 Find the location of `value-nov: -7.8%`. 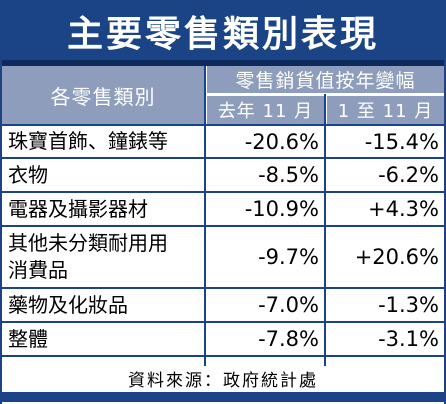

value-nov: -7.8% is located at coordinates (288, 339).